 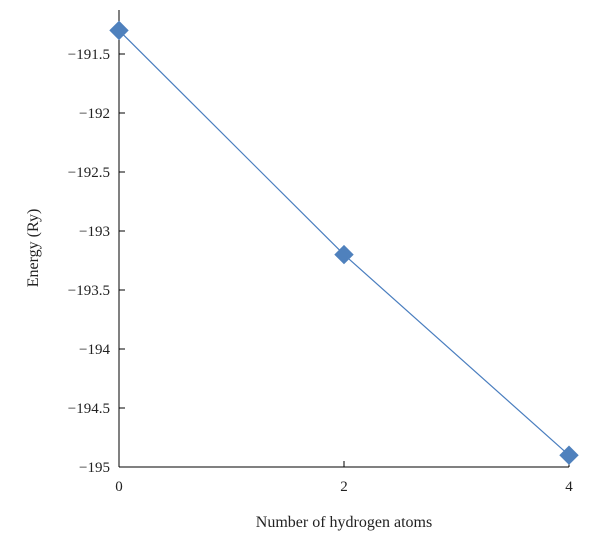 I want to click on x-tick-label: 0, so click(x=119, y=487).